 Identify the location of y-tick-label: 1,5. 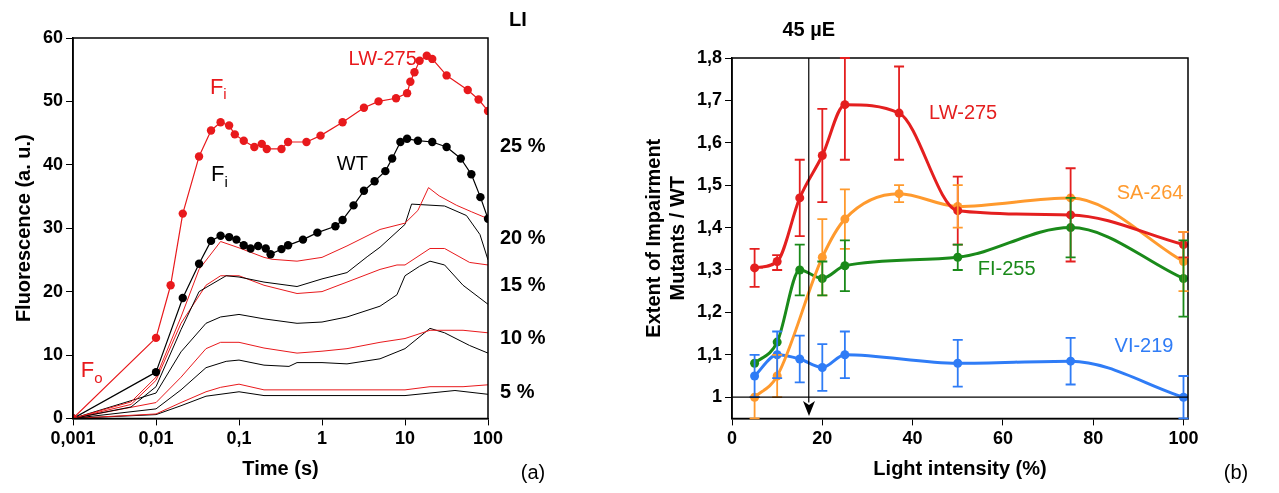
(709, 184).